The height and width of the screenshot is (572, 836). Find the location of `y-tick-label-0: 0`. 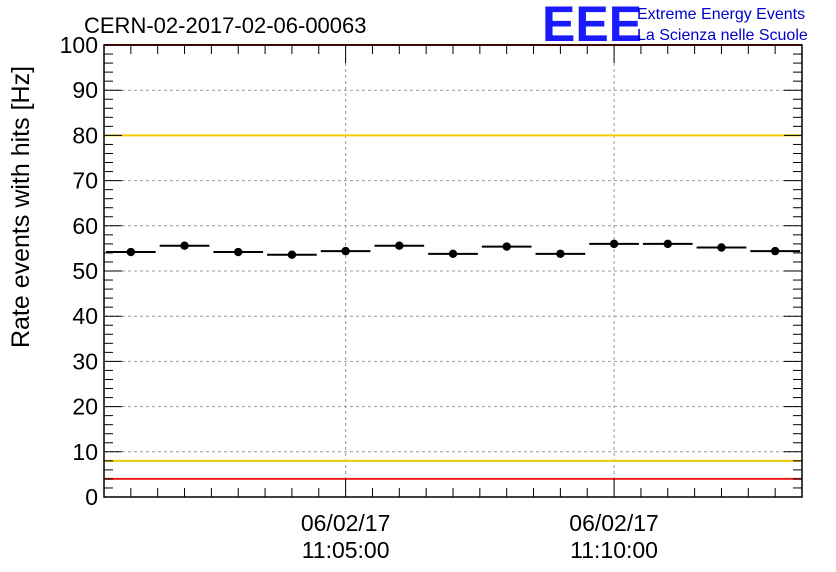

y-tick-label-0: 0 is located at coordinates (91, 497).